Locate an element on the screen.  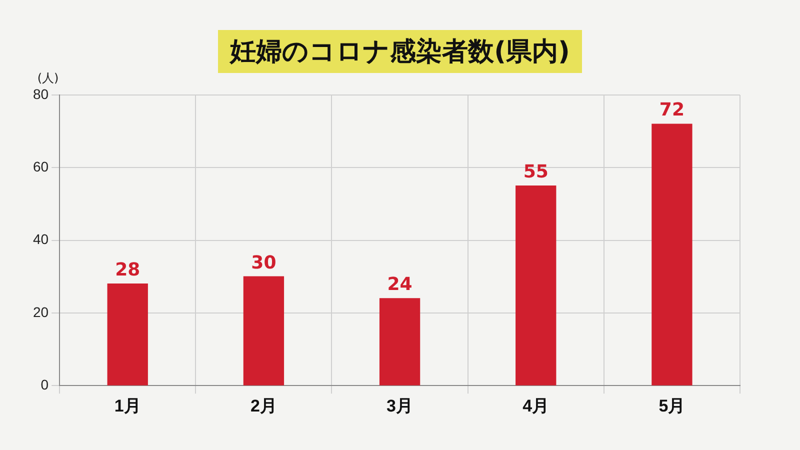
data-label: 30 is located at coordinates (263, 263).